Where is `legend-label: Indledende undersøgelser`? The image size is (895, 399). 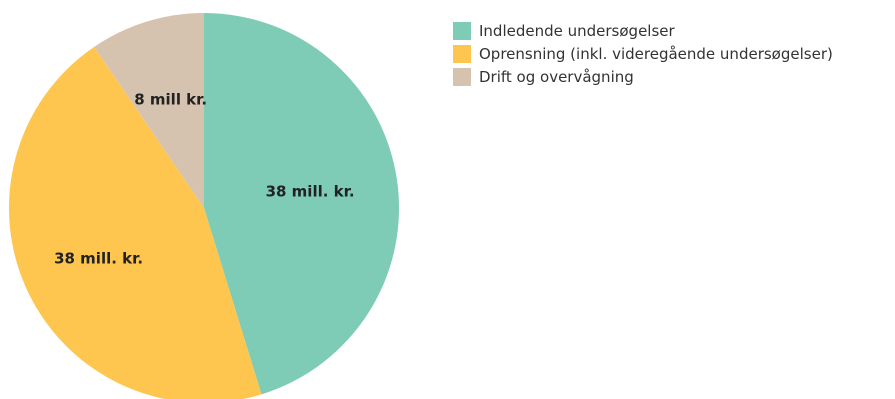 legend-label: Indledende undersøgelser is located at coordinates (577, 31).